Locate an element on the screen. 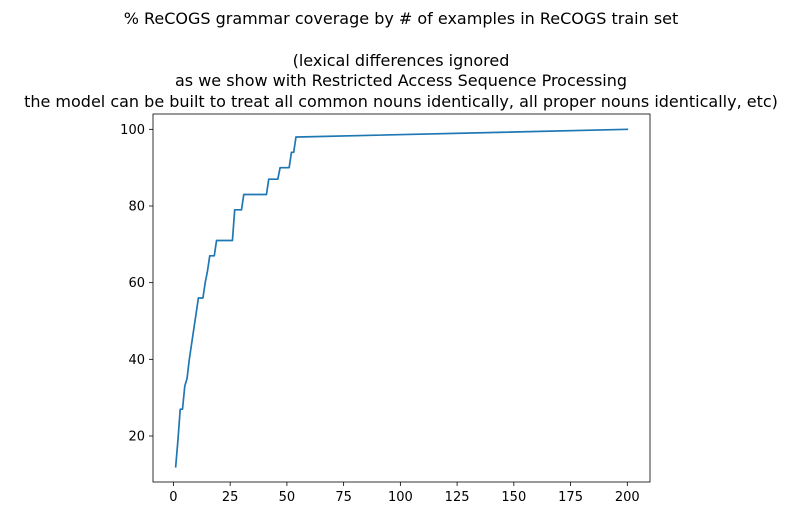 The height and width of the screenshot is (522, 802). y-tick-label: 20 is located at coordinates (136, 437).